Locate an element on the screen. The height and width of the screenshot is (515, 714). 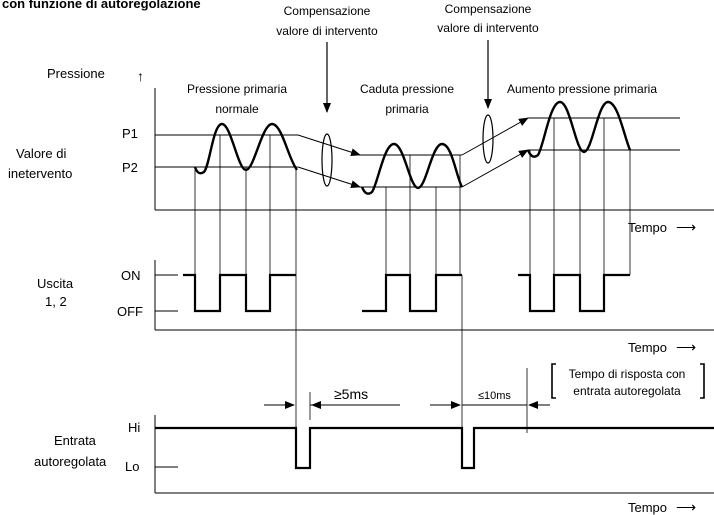
output-label-line2: 1, 2 is located at coordinates (56, 301).